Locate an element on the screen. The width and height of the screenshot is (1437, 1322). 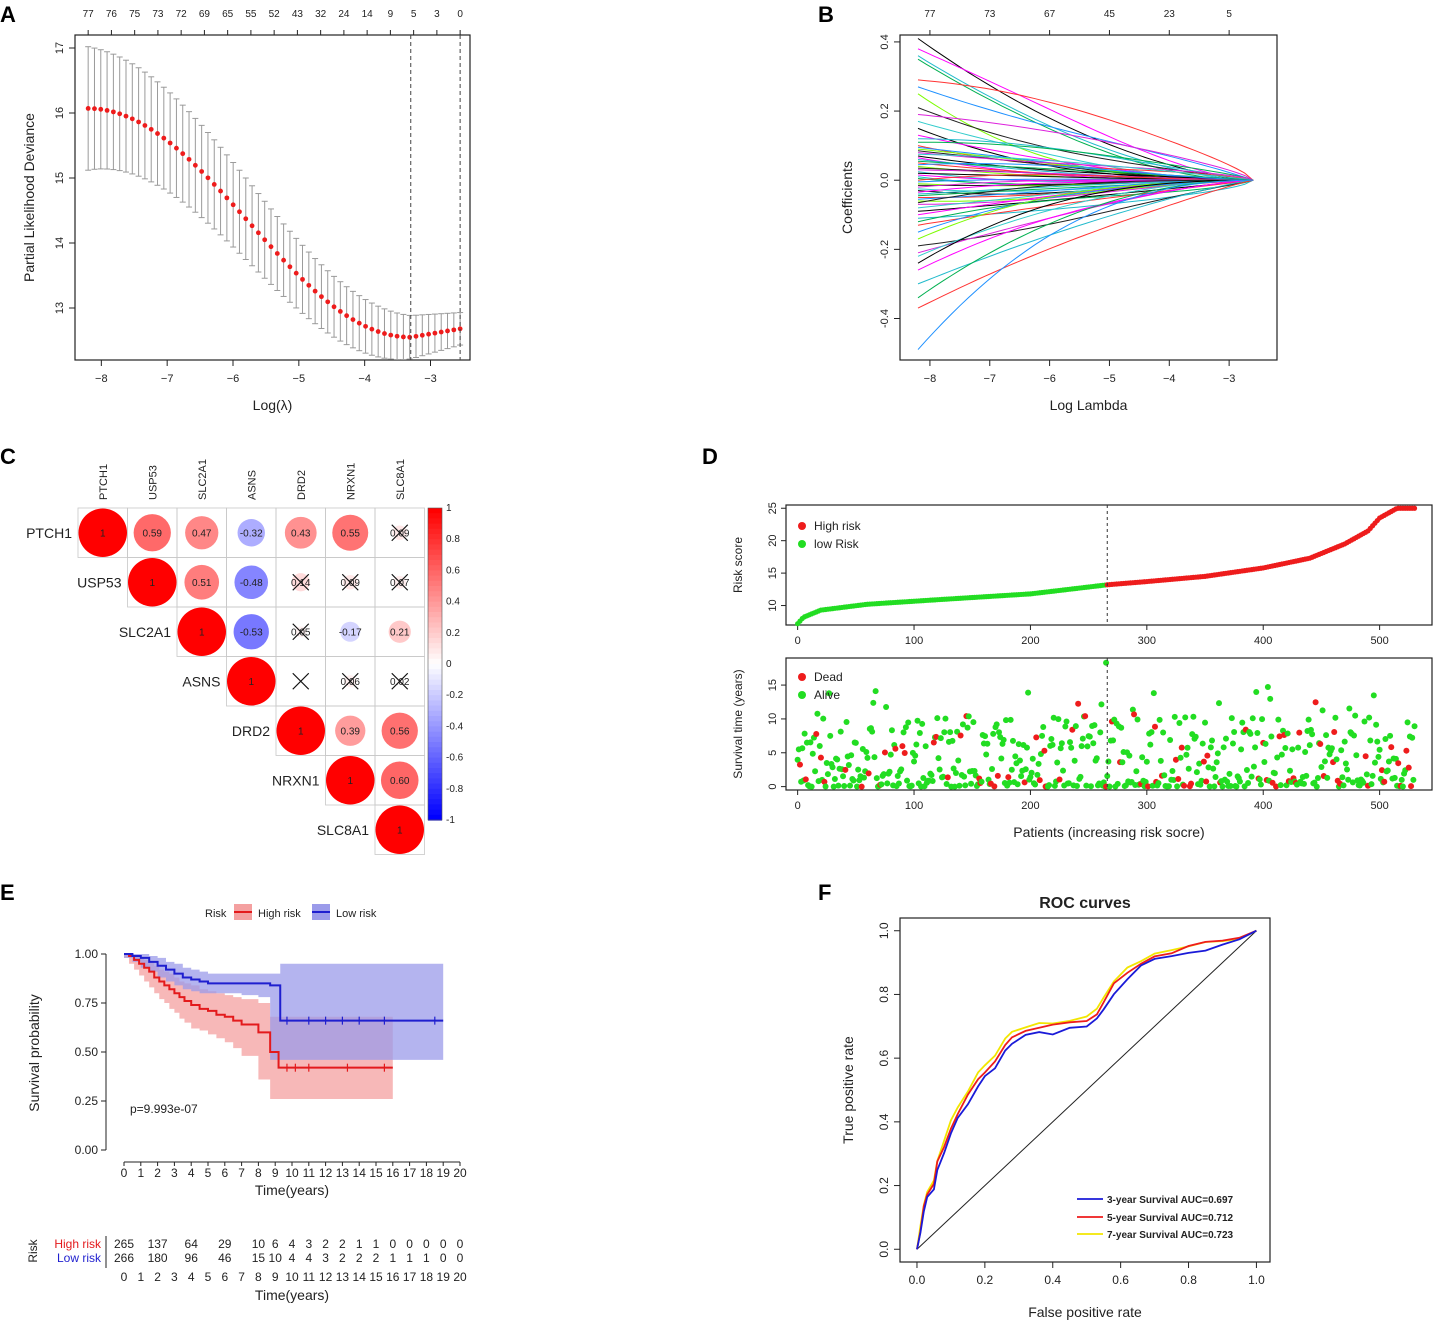
top-tick-label: 5 is located at coordinates (414, 14).